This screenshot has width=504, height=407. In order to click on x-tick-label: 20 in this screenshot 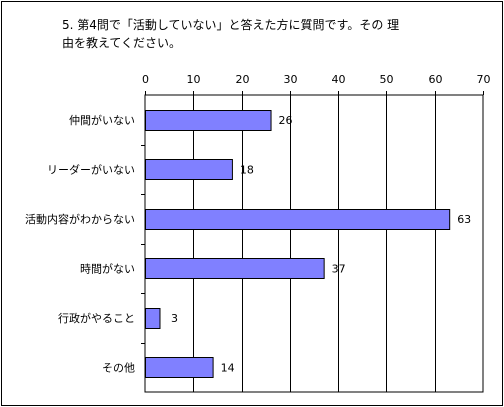, I will do `click(243, 79)`.